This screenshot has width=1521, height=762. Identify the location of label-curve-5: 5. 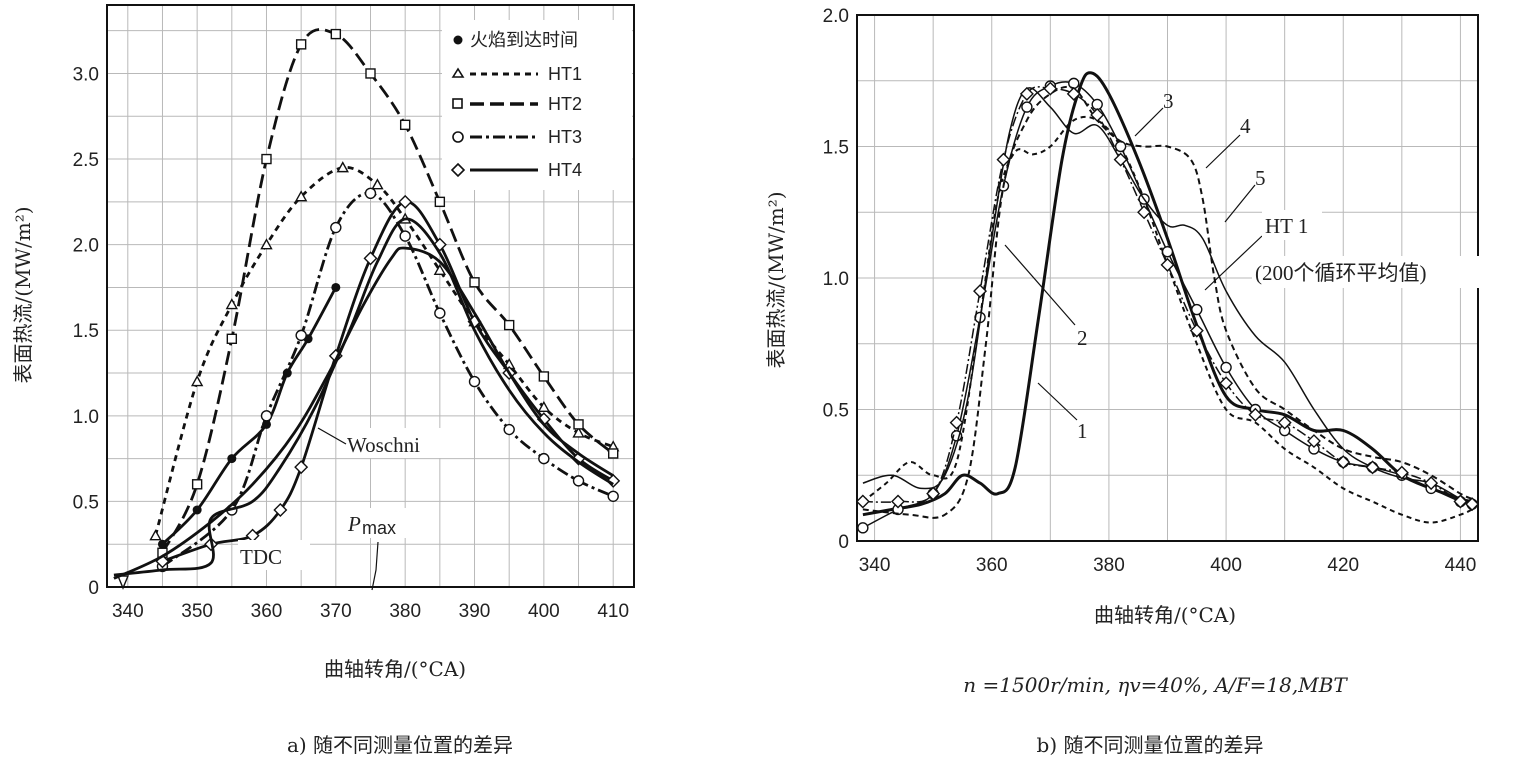
(1260, 178).